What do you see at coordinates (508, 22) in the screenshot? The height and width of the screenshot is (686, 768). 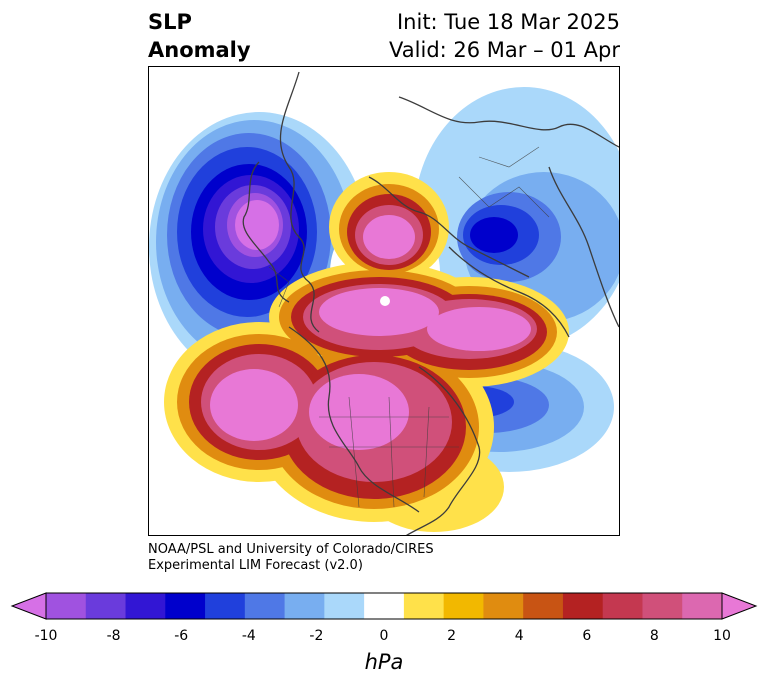 I see `init-date: Init: Tue 18 Mar 2025` at bounding box center [508, 22].